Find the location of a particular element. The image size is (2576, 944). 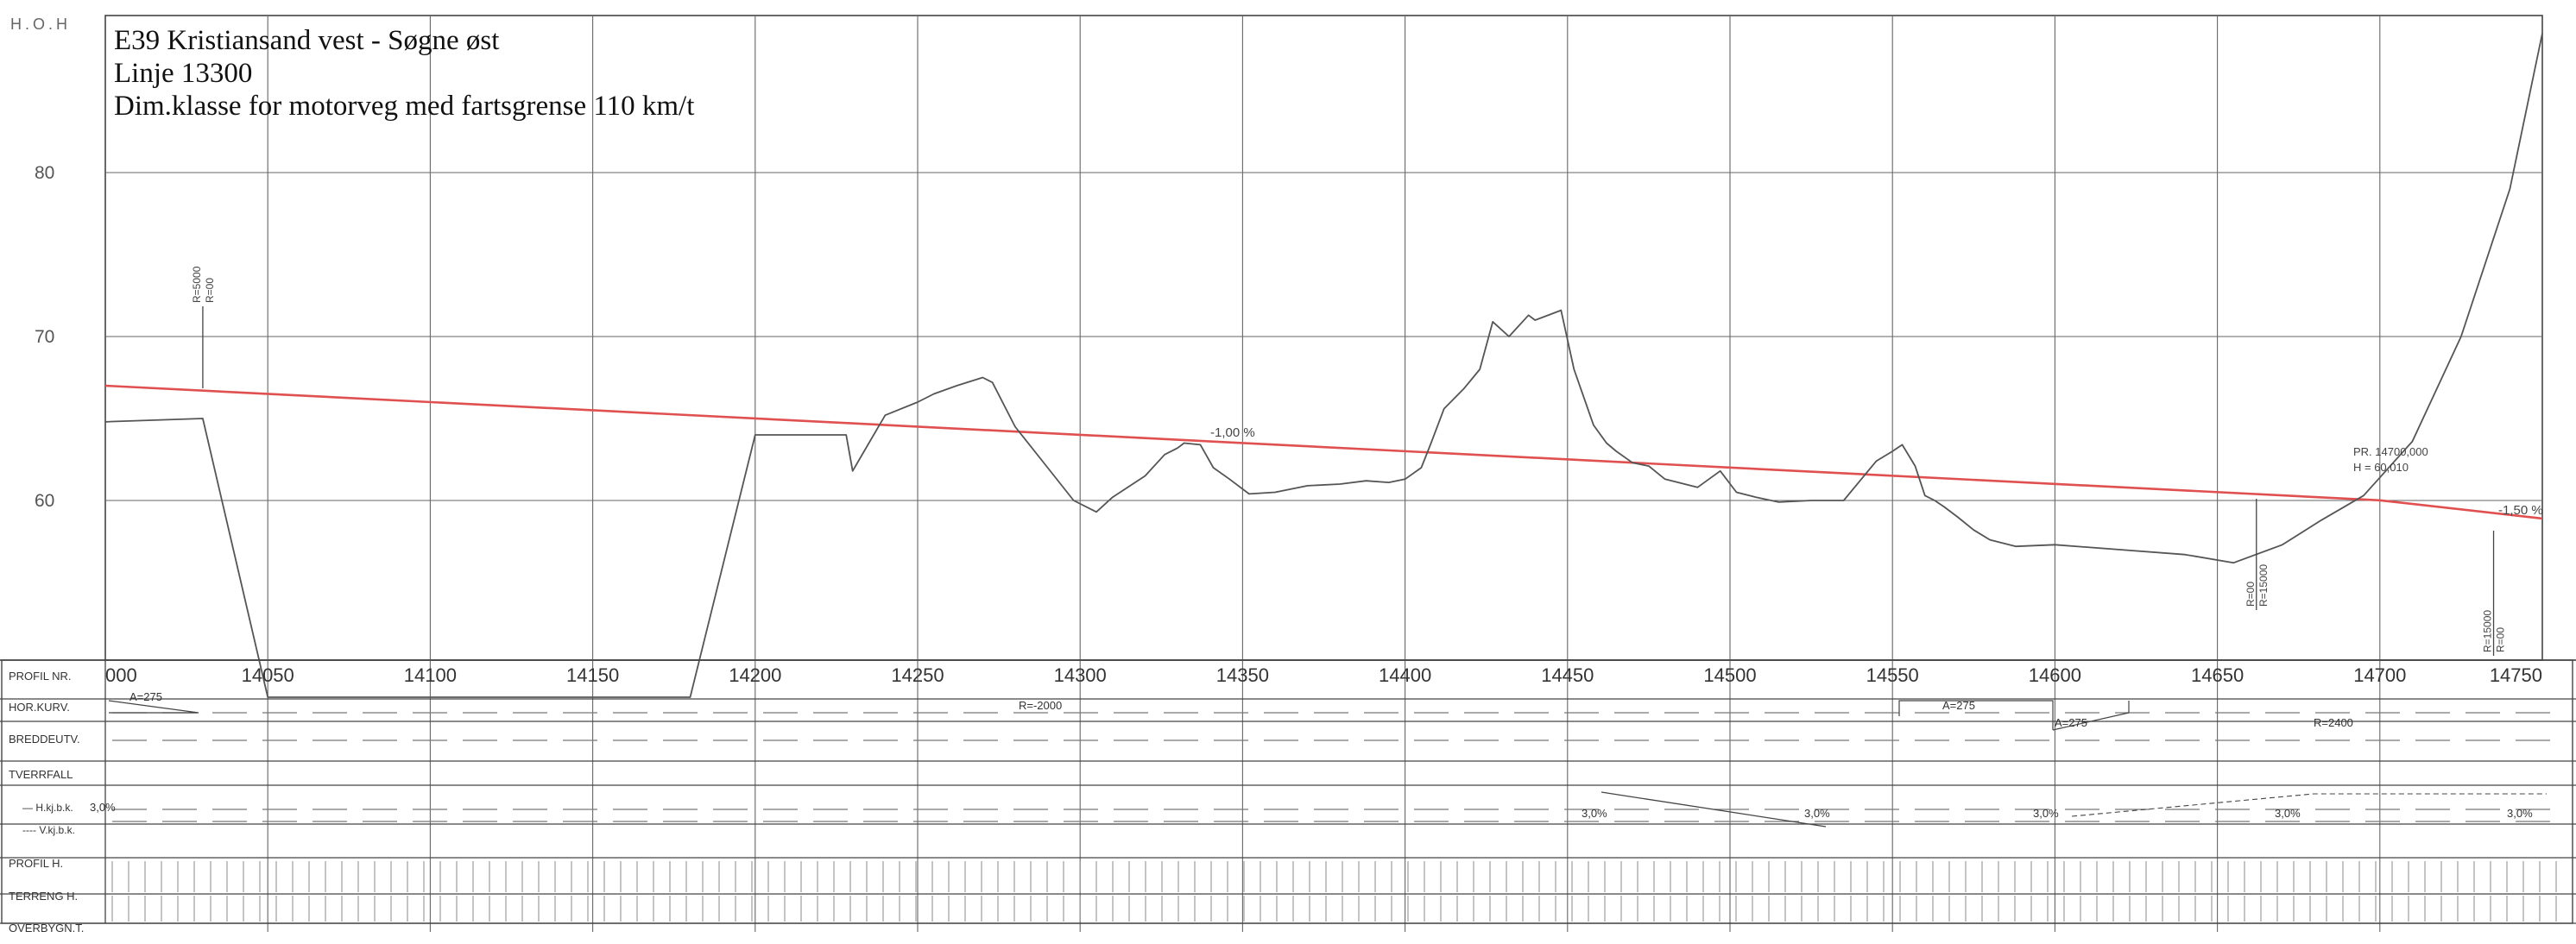

height-label: H = 60,010 is located at coordinates (2381, 467).